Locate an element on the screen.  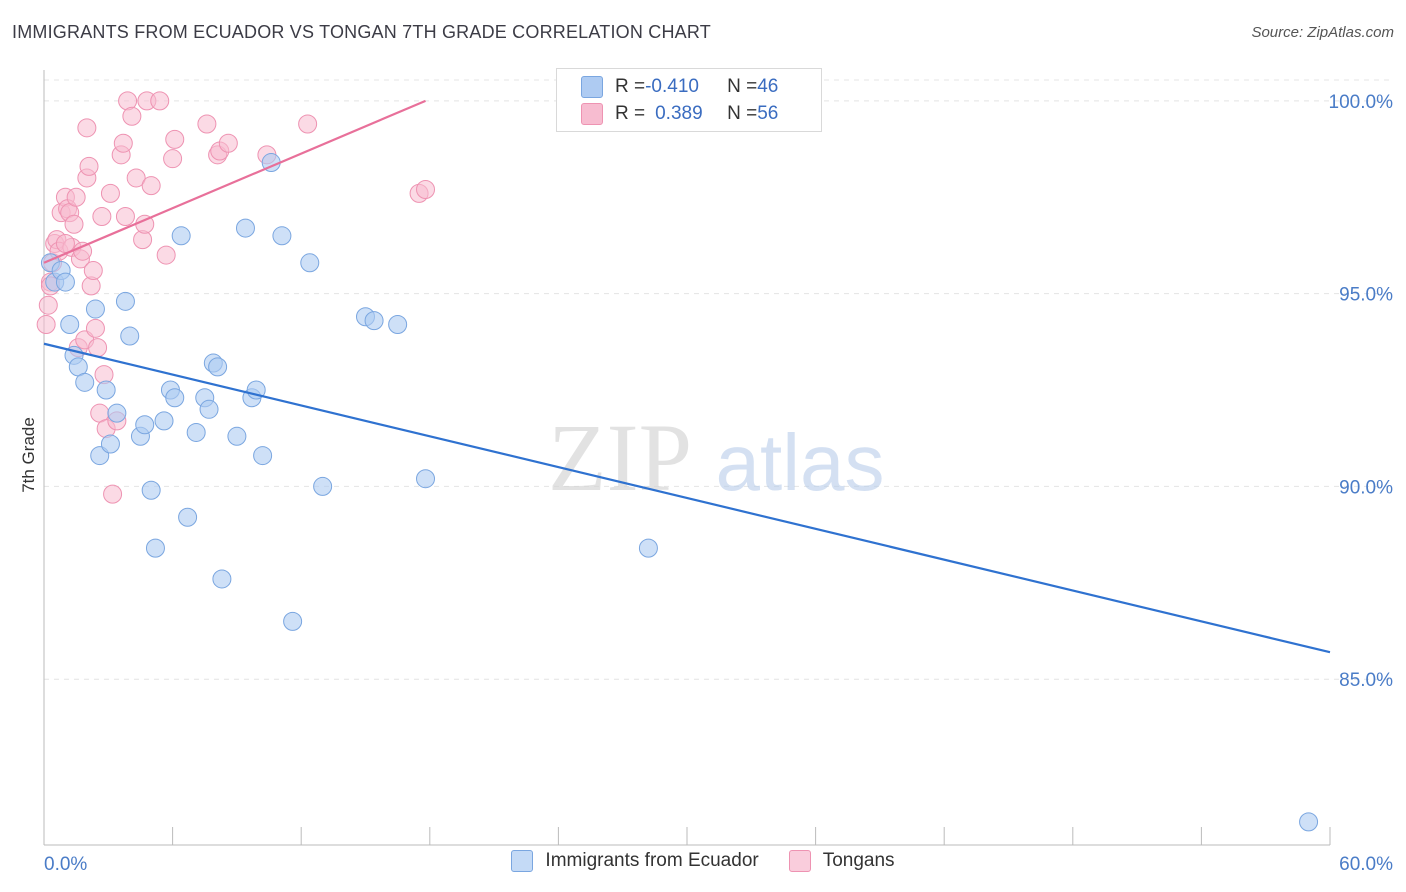
legend-label-ecuador: Immigrants from Ecuador is located at coordinates (652, 860).